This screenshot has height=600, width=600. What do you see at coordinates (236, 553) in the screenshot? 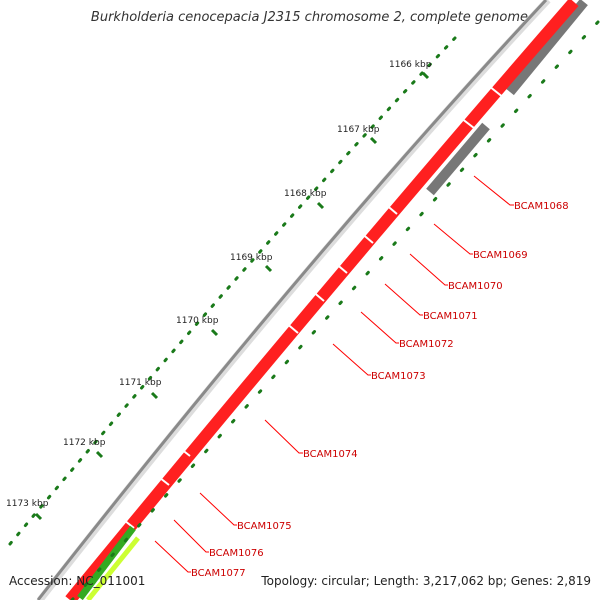
I see `gene-label-text: BCAM1076` at bounding box center [236, 553].